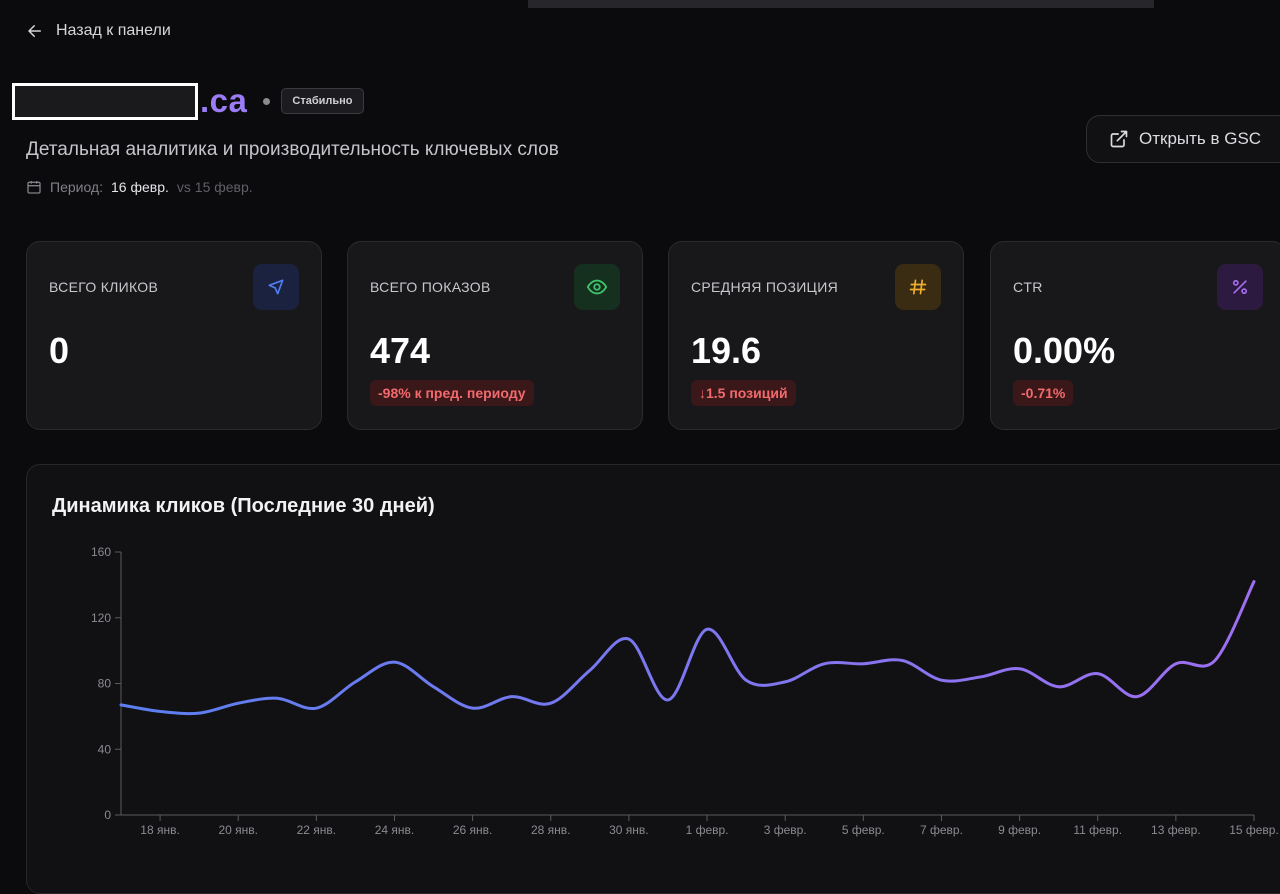  I want to click on x-tick-label: 24 янв., so click(395, 830).